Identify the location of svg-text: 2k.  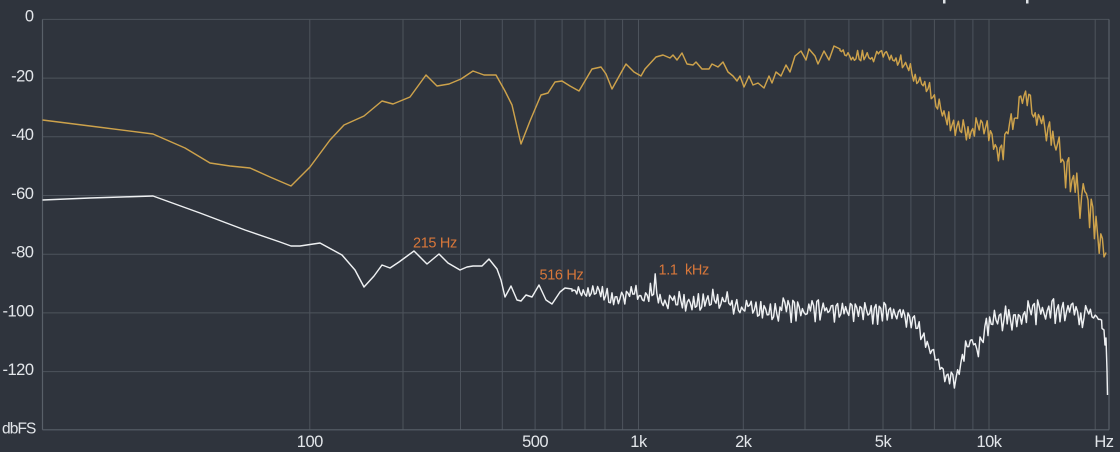
(744, 442).